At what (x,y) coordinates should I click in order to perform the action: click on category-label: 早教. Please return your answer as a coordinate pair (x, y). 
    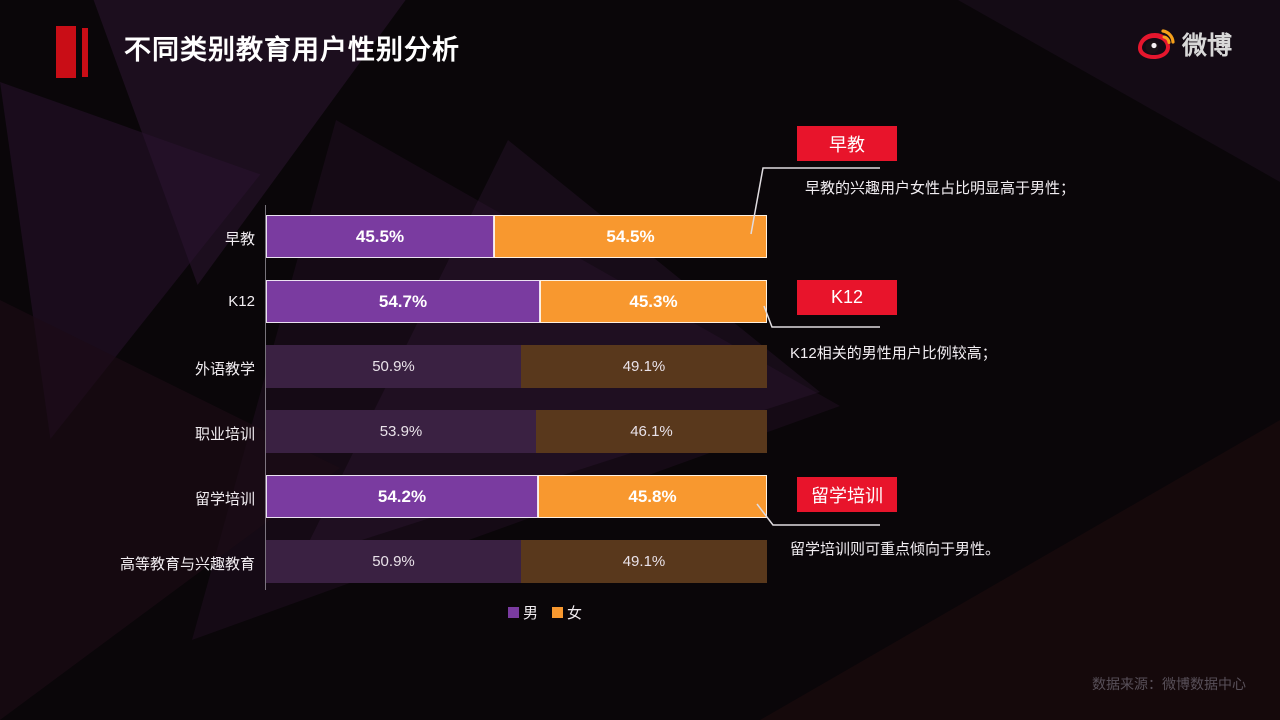
    Looking at the image, I should click on (239, 239).